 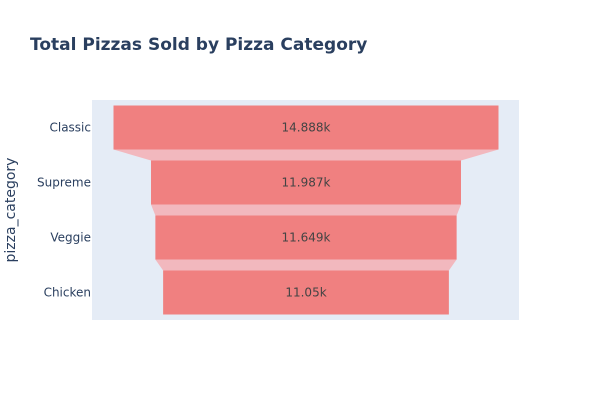 I want to click on value-labels: 14.888k 11.987k 11.649k 11.05k, so click(x=306, y=210).